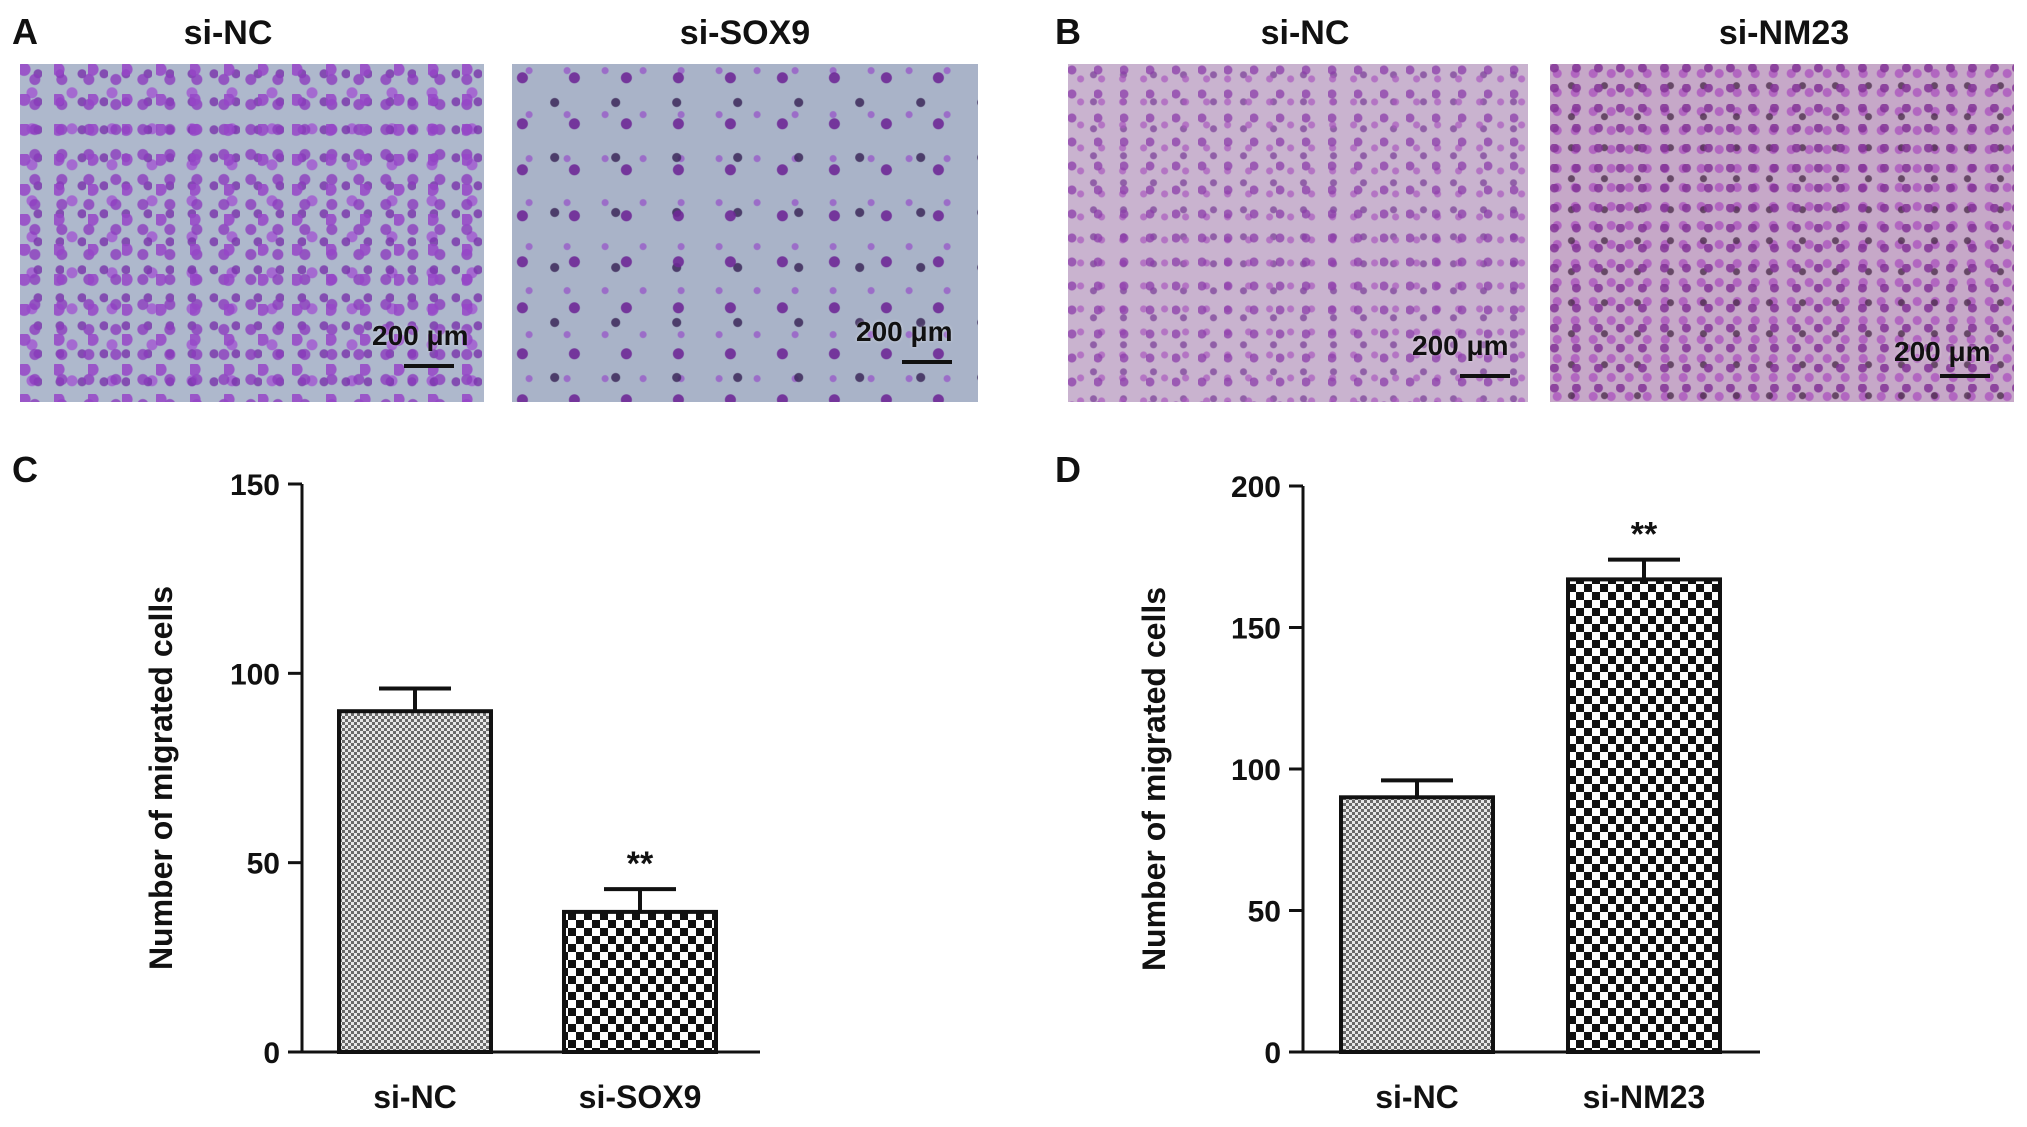 The height and width of the screenshot is (1127, 2027). What do you see at coordinates (745, 33) in the screenshot?
I see `image-title-a2: si-SOX9` at bounding box center [745, 33].